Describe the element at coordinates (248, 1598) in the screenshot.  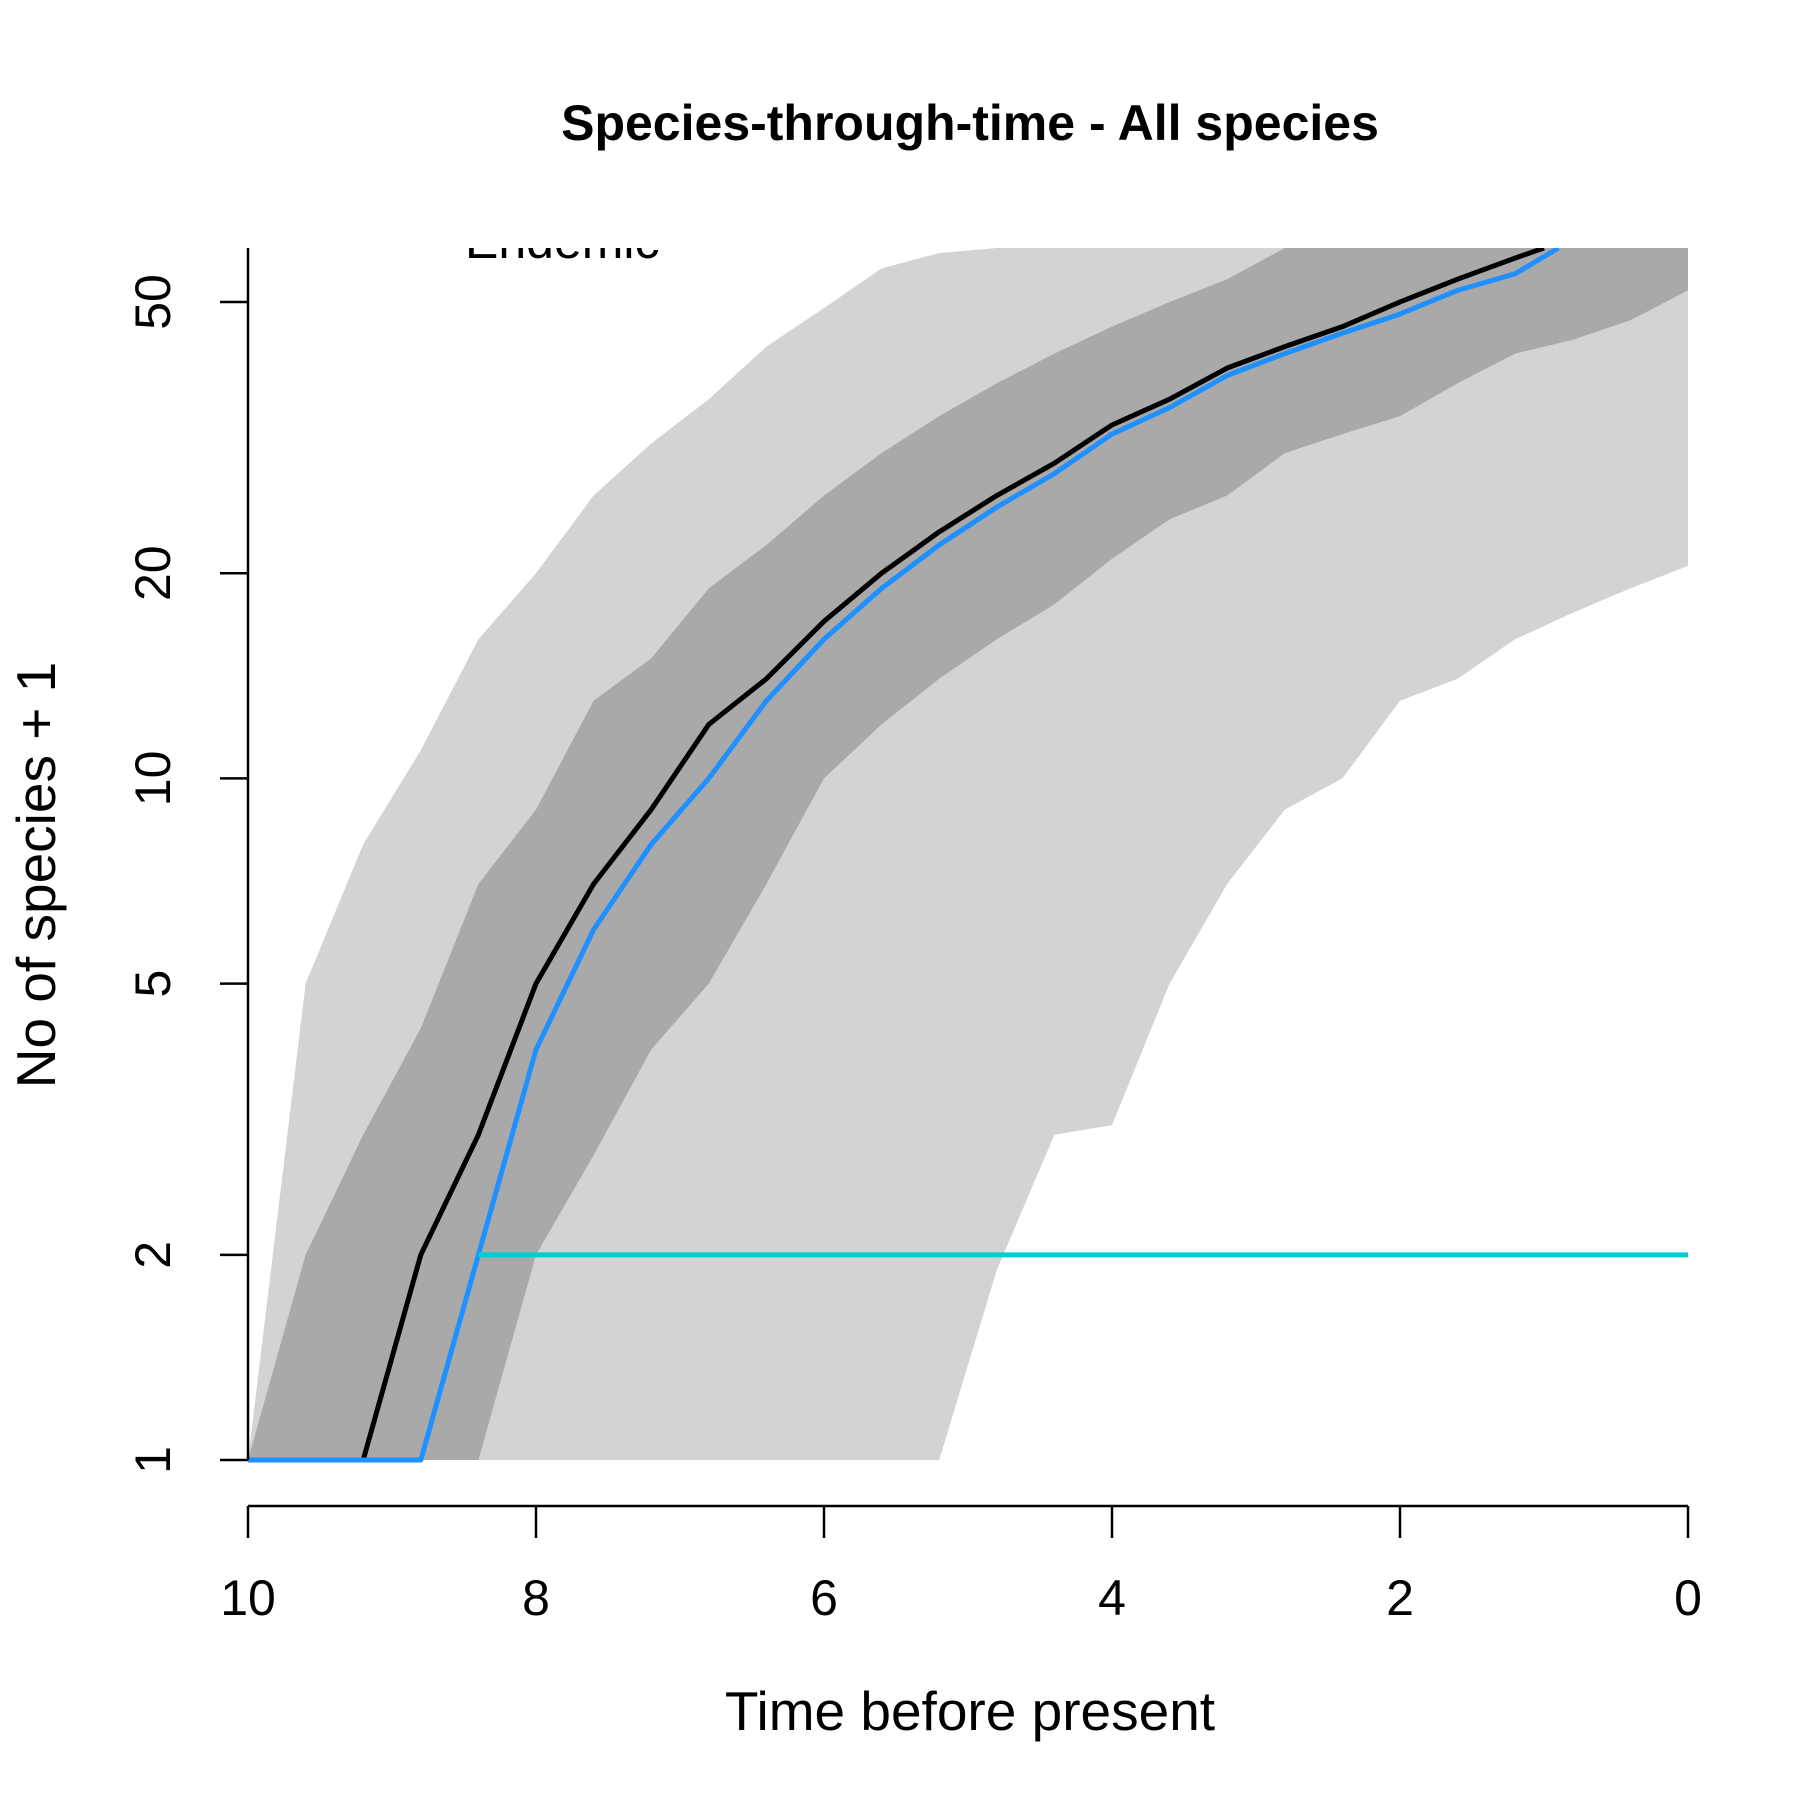
I see `x-tick-label: 10` at that location.